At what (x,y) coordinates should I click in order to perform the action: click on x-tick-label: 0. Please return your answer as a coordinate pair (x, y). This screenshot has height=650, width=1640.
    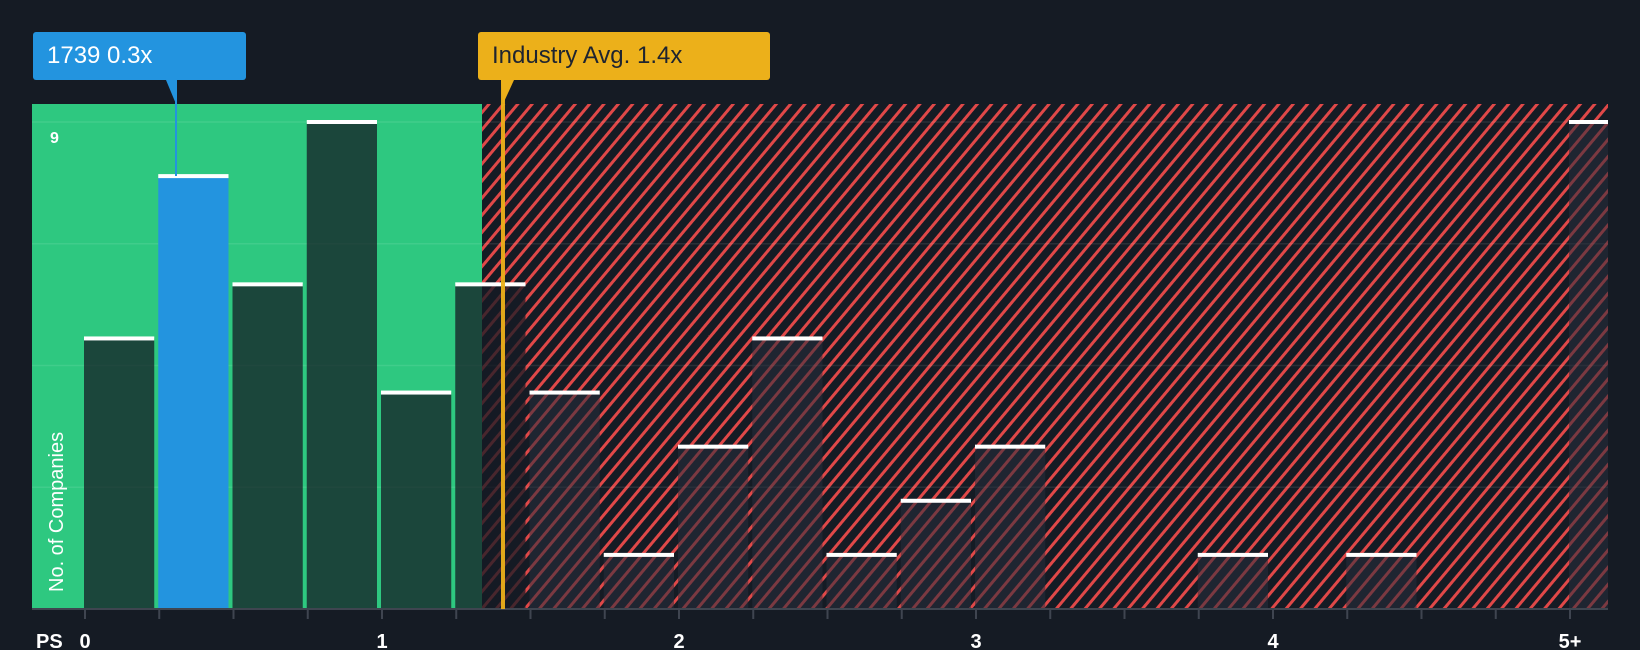
    Looking at the image, I should click on (84, 640).